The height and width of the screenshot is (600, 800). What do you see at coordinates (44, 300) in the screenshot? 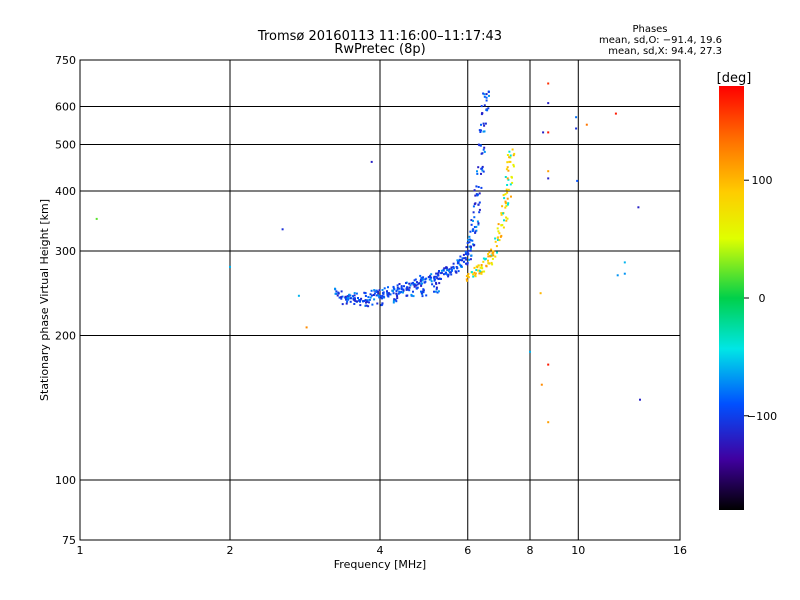
I see `y-axis-label: Stationary phase Virtual Height [km]` at bounding box center [44, 300].